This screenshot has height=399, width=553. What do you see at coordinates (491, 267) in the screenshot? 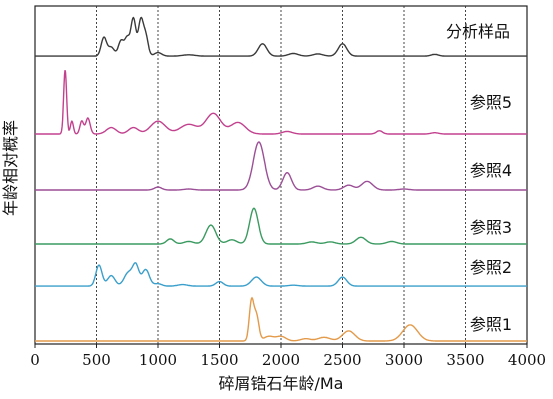
I see `series-label: 参照2` at bounding box center [491, 267].